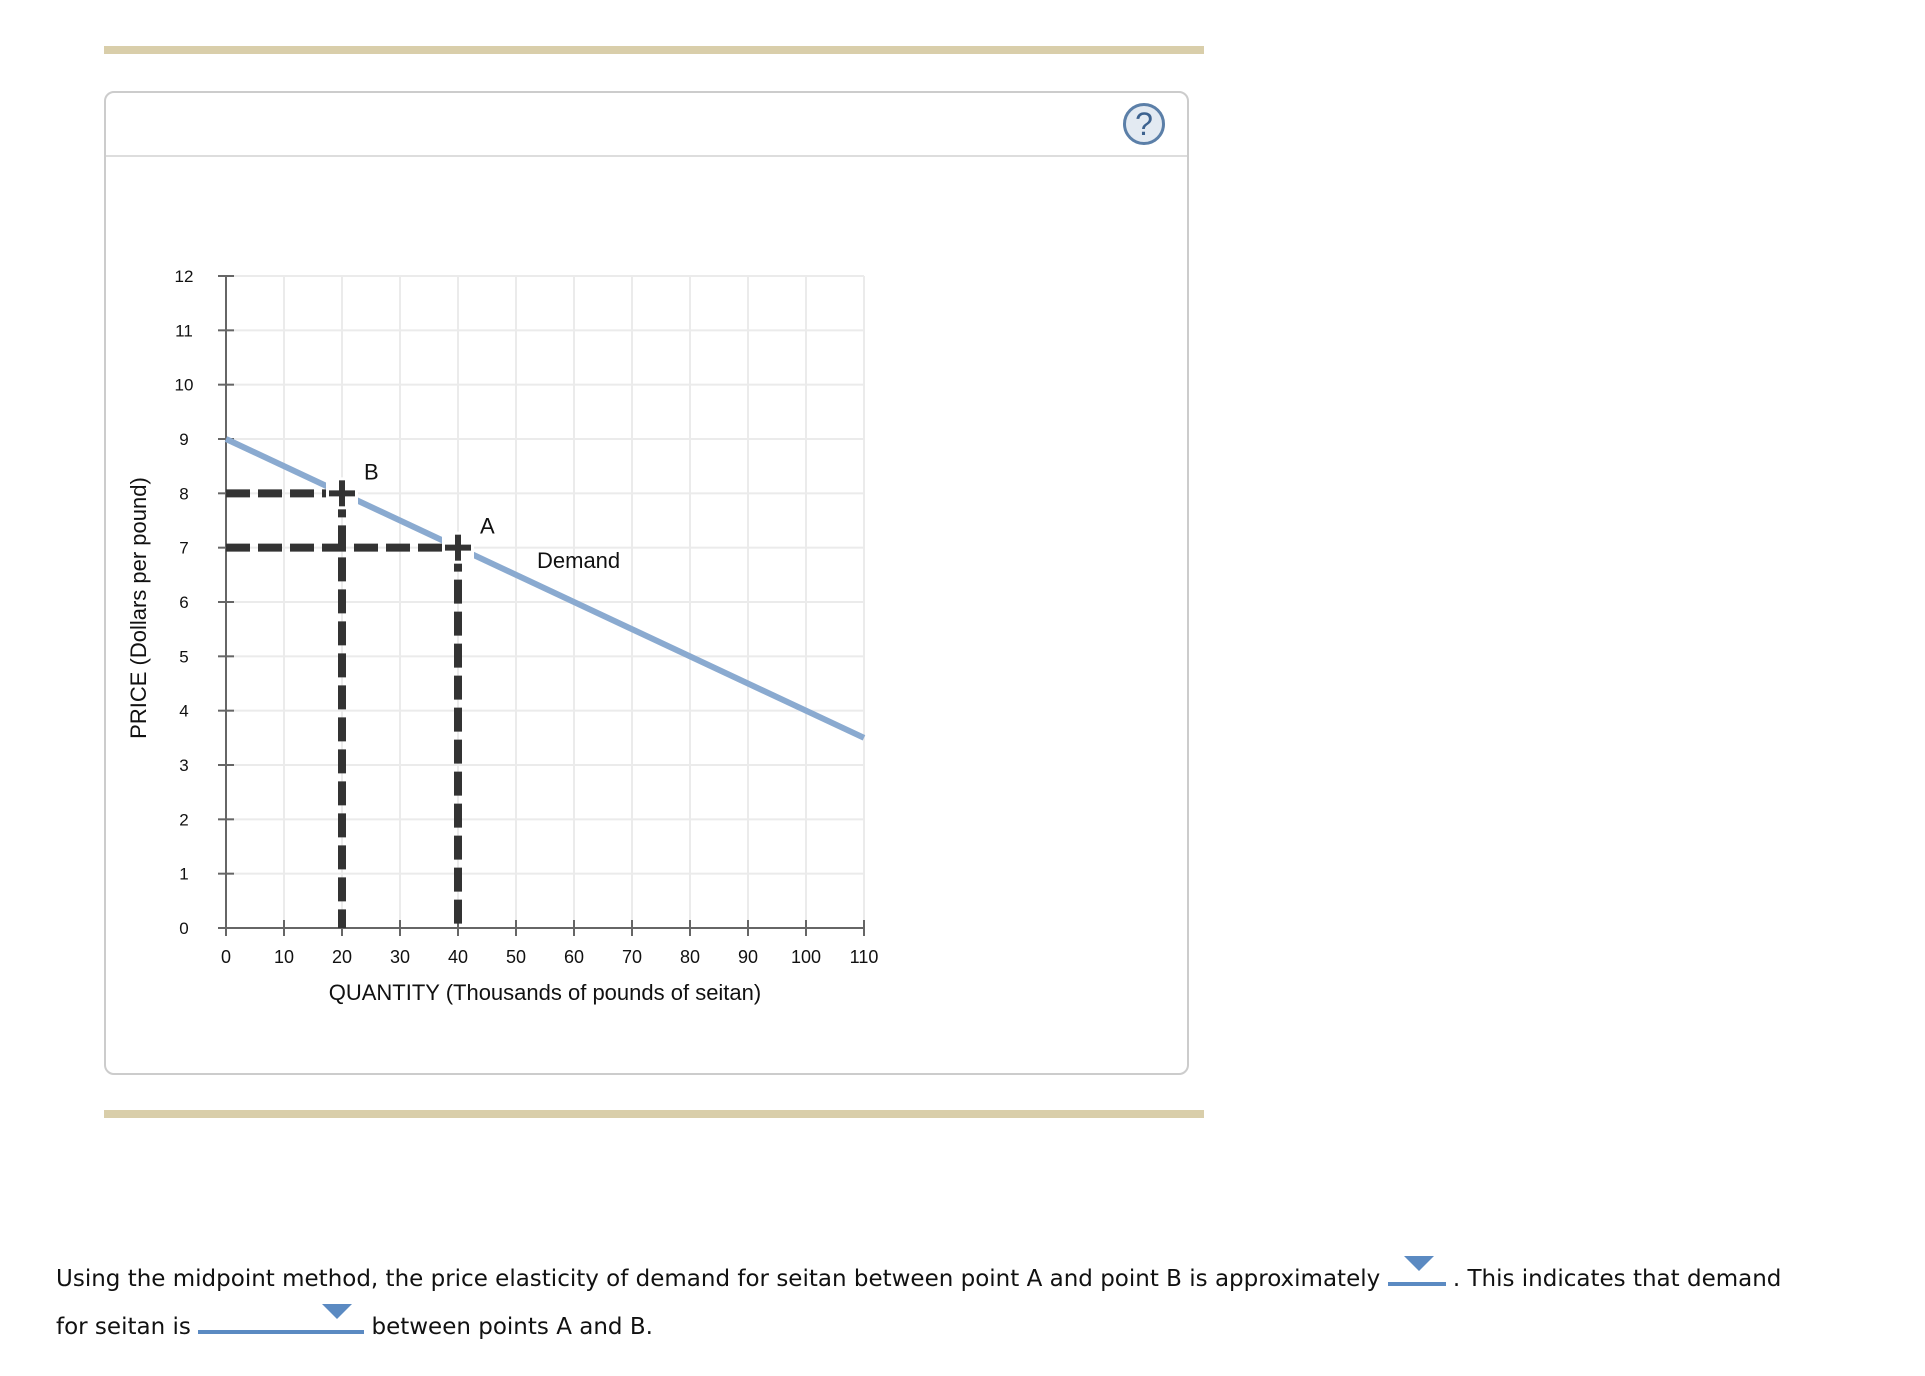 The image size is (1925, 1376). I want to click on y-tick-label: 9, so click(183, 439).